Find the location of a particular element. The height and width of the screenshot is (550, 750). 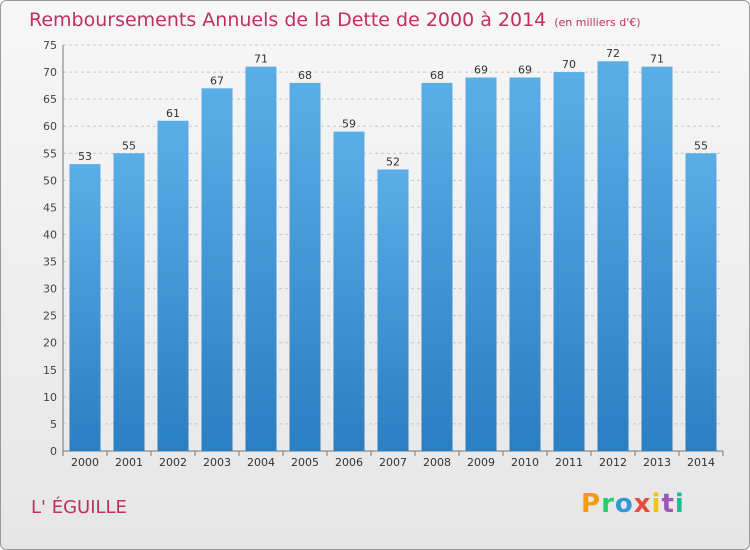

y-tick-label: 0 is located at coordinates (53, 451).